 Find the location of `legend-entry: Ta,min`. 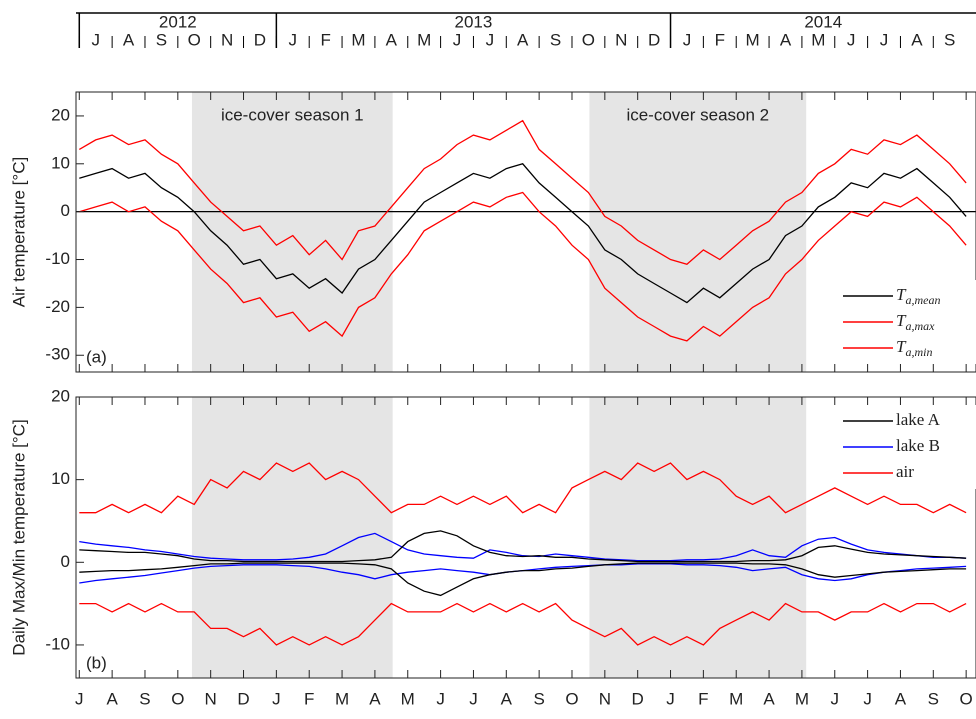

legend-entry: Ta,min is located at coordinates (914, 348).